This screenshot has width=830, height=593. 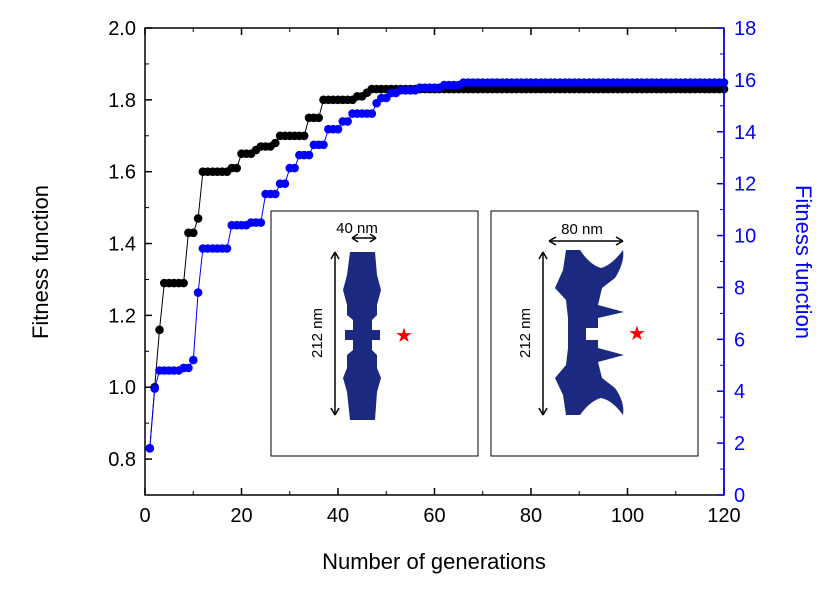 What do you see at coordinates (122, 245) in the screenshot?
I see `y-left-tick-label: 1.4` at bounding box center [122, 245].